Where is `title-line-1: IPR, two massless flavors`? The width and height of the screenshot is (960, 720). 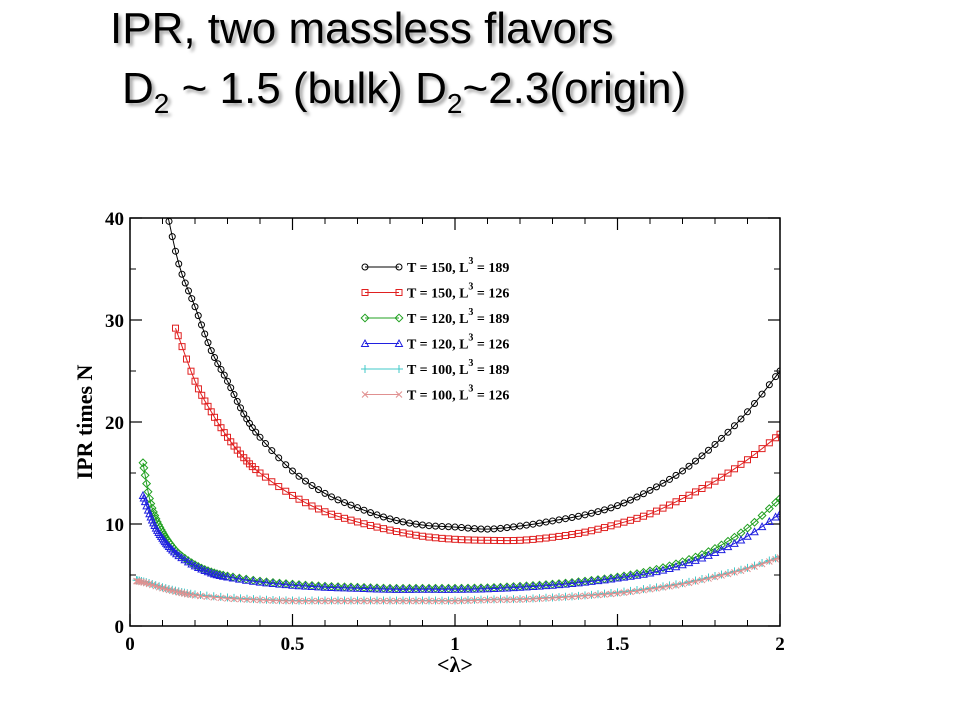 title-line-1: IPR, two massless flavors is located at coordinates (362, 28).